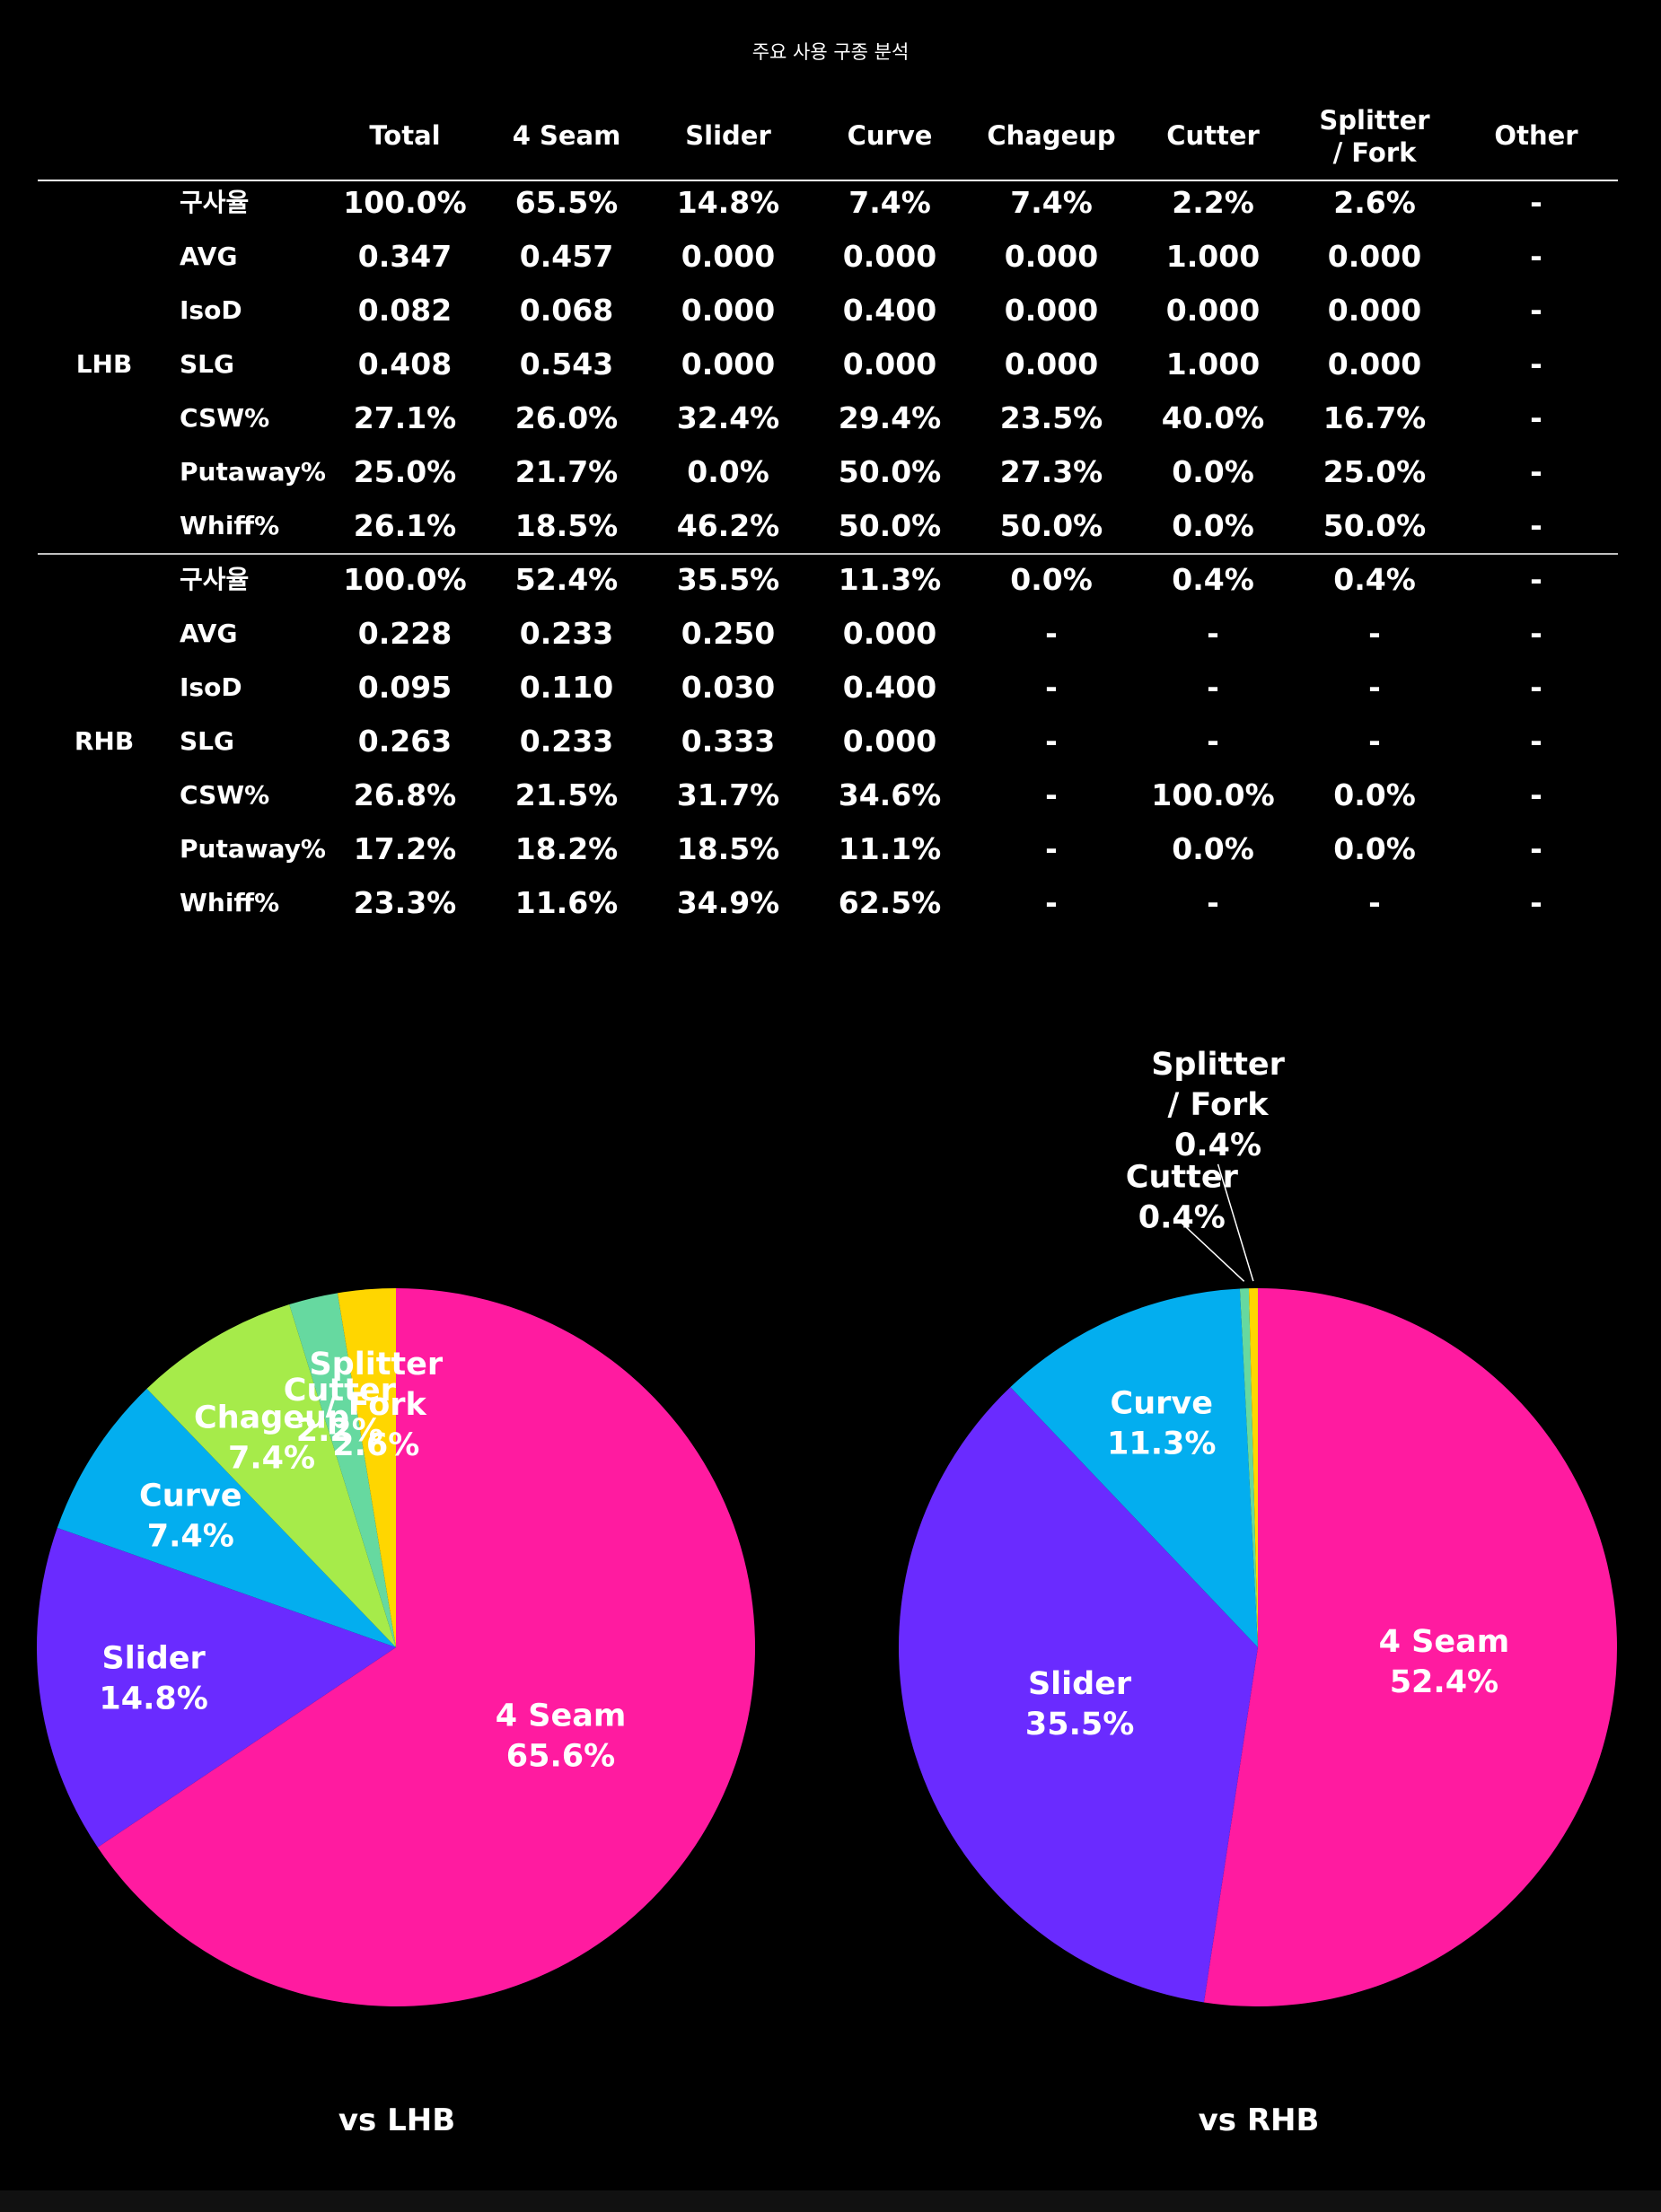 This screenshot has width=1661, height=2212. I want to click on slice-value-label: 2.2%, so click(340, 1431).